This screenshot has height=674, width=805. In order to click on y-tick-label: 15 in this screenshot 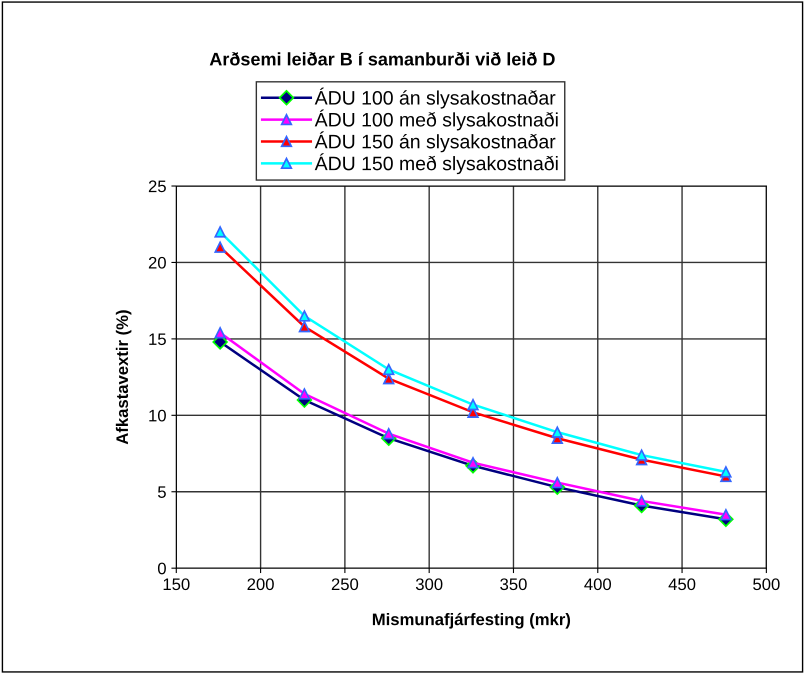, I will do `click(157, 339)`.